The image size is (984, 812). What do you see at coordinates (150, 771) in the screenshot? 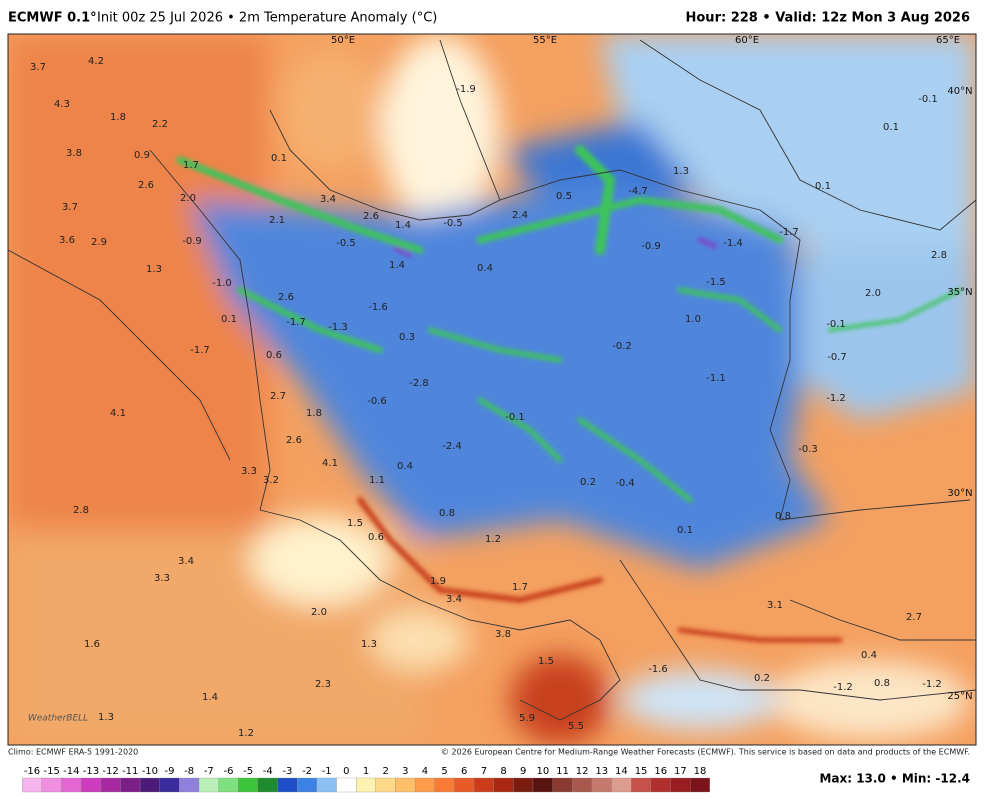
I see `colorbar-tick-label: -10` at bounding box center [150, 771].